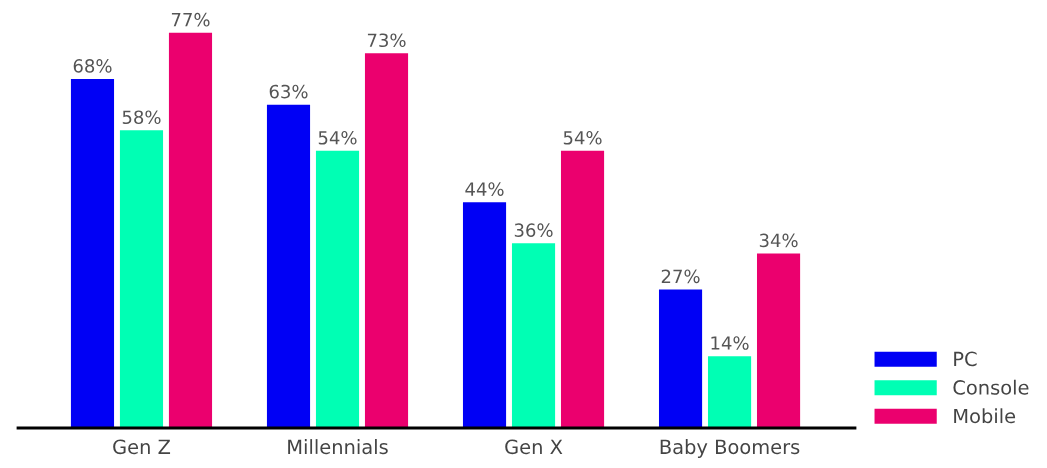 This screenshot has height=468, width=1047. I want to click on data-label: 77%, so click(190, 19).